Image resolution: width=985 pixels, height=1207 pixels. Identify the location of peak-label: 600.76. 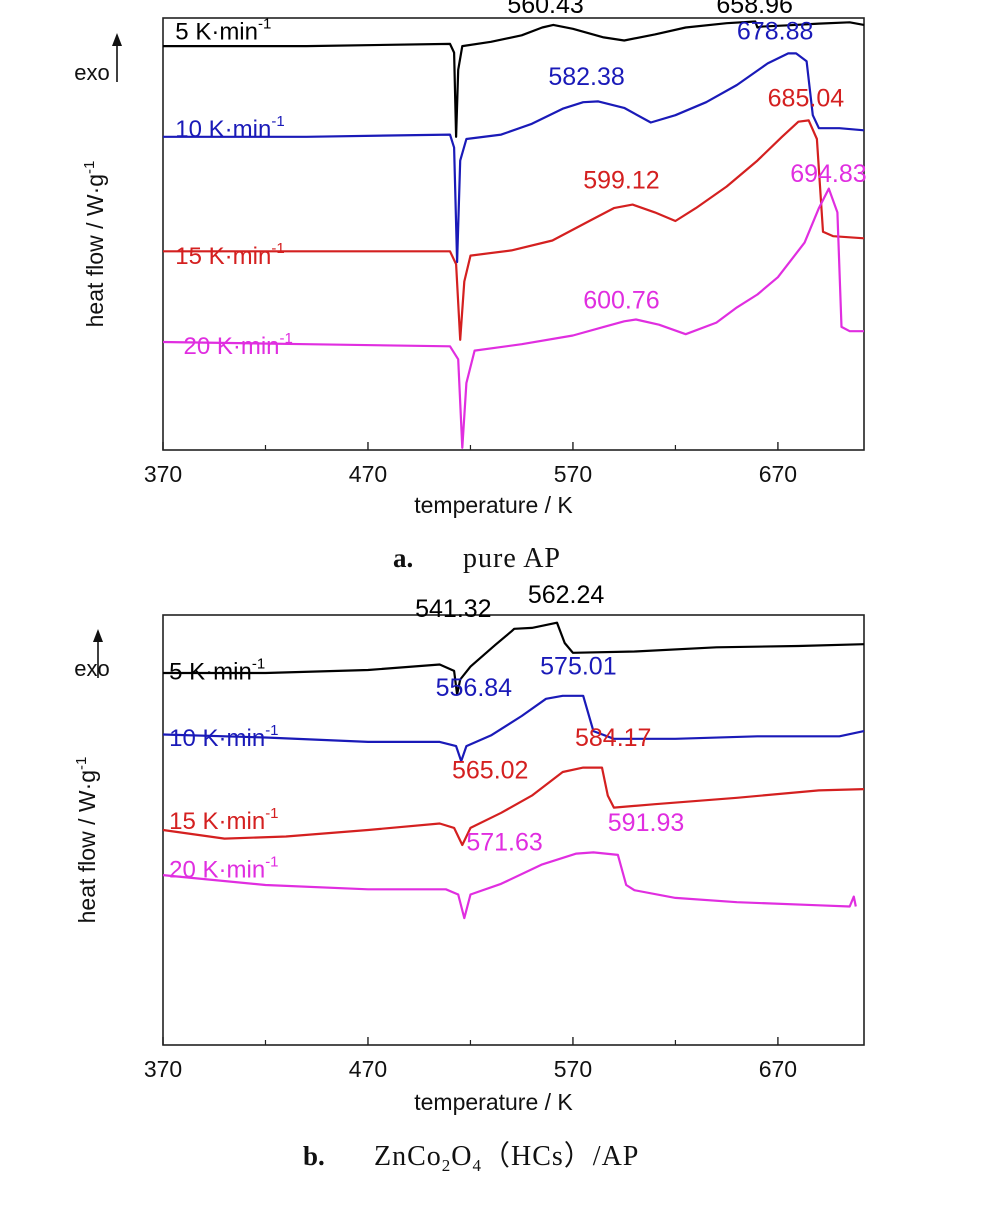
(621, 300).